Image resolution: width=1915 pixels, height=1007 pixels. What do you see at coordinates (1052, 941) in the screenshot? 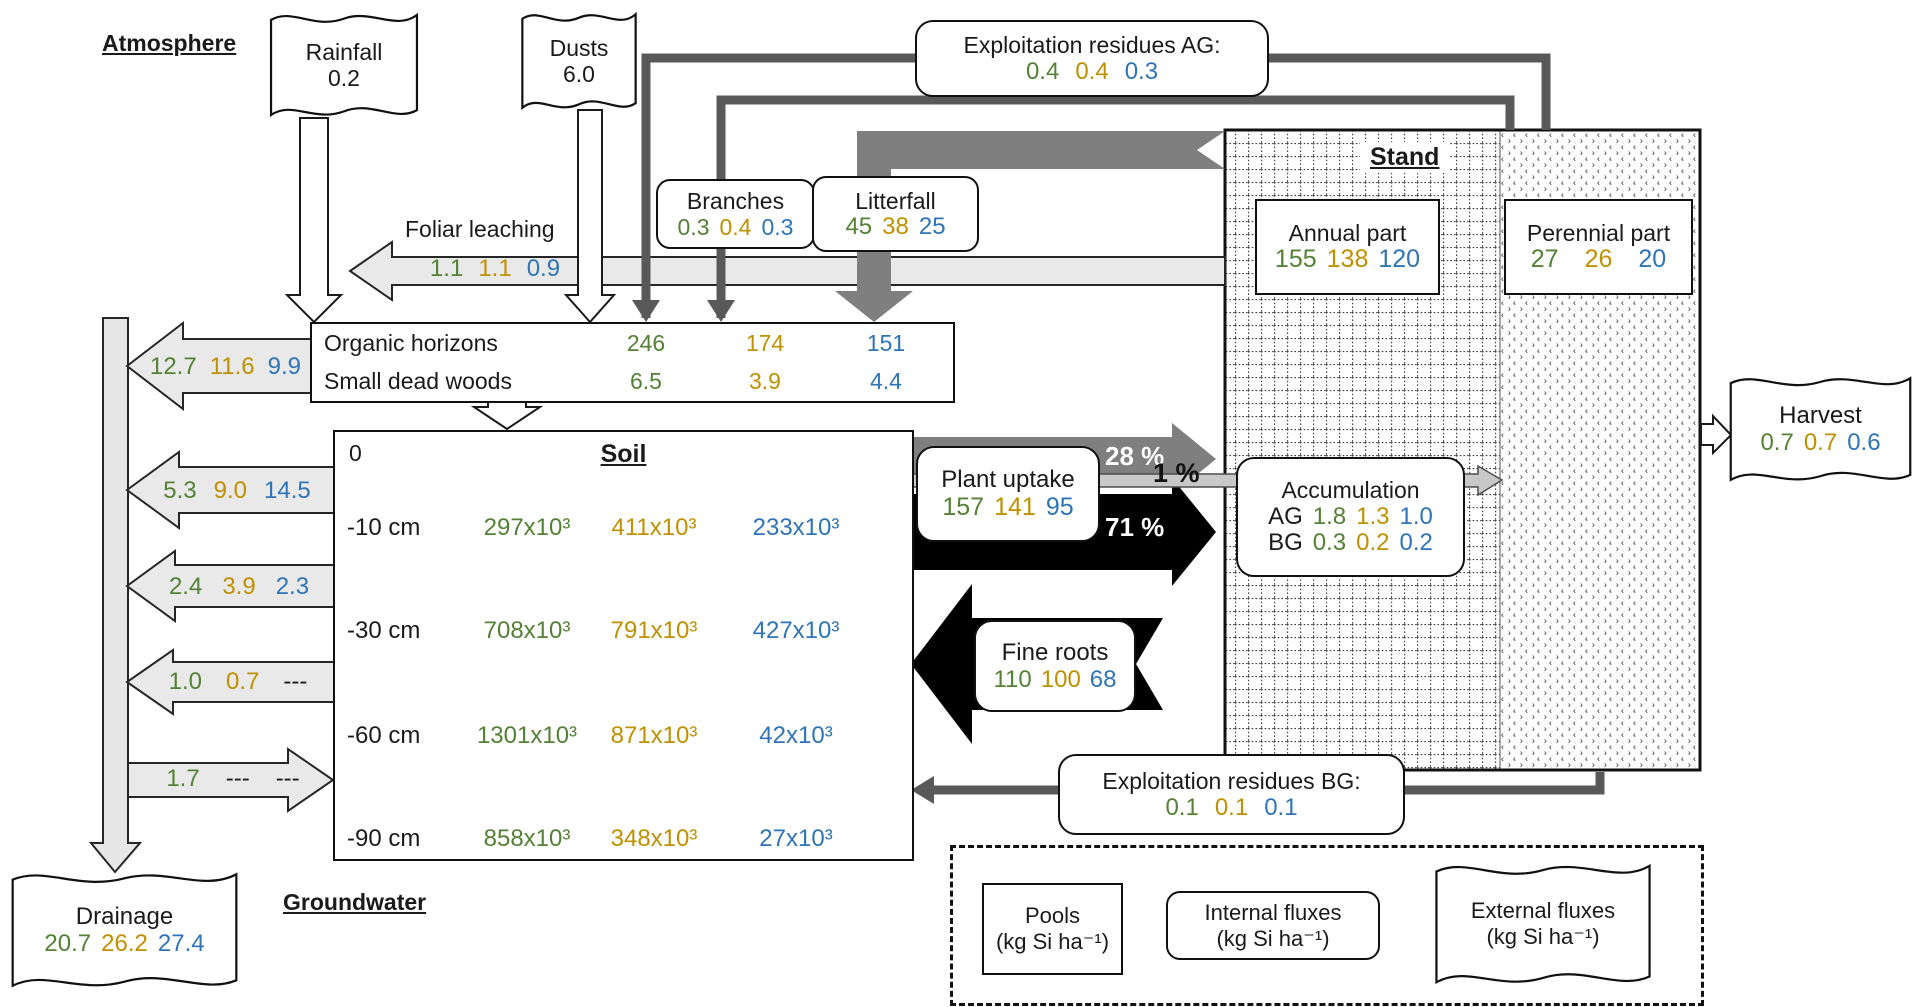
I see `legend-pools-unit: (kg Si ha⁻¹)` at bounding box center [1052, 941].